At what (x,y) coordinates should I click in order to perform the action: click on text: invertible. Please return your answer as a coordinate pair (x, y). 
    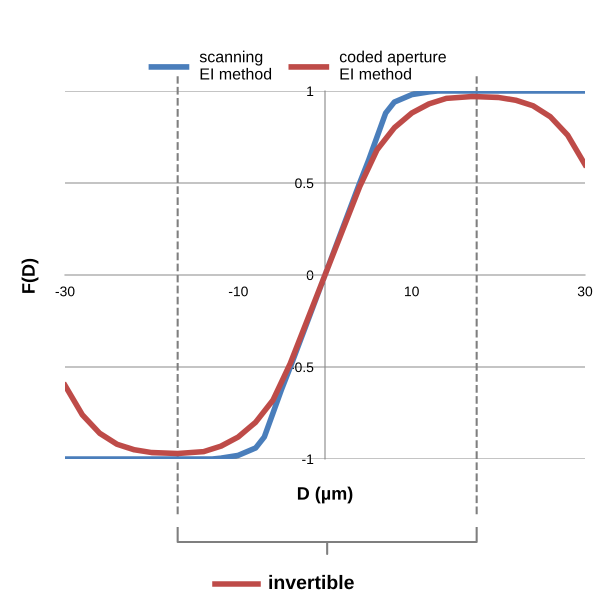
    Looking at the image, I should click on (311, 582).